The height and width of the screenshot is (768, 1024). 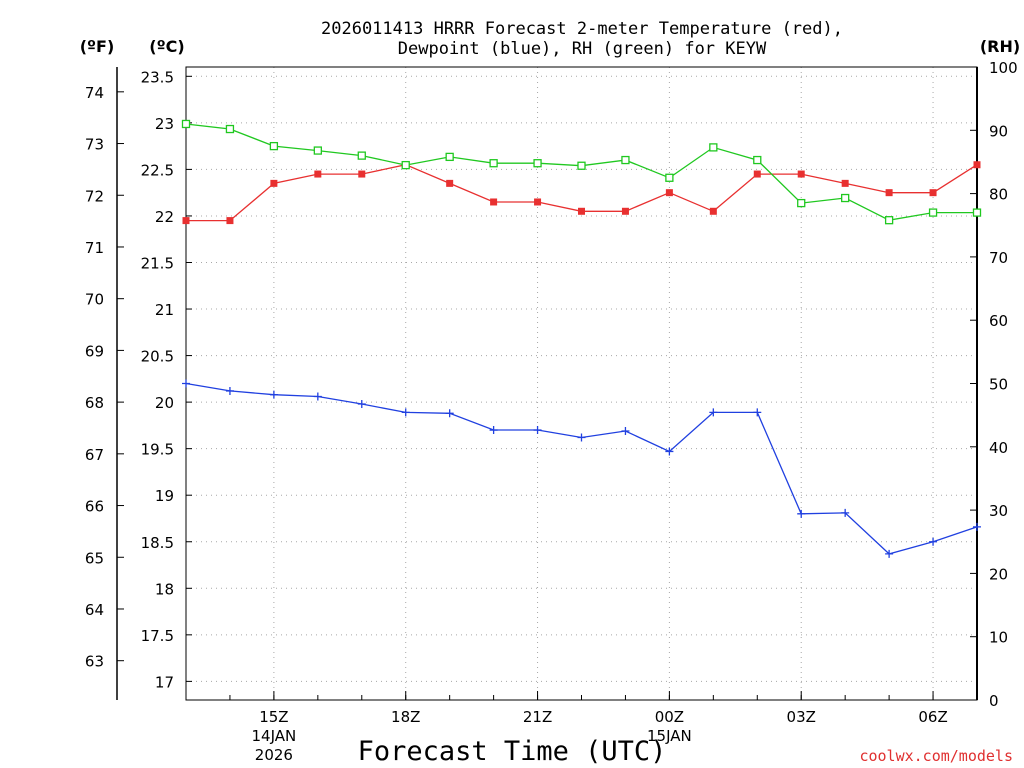 What do you see at coordinates (998, 385) in the screenshot?
I see `rh-tick-label: 50` at bounding box center [998, 385].